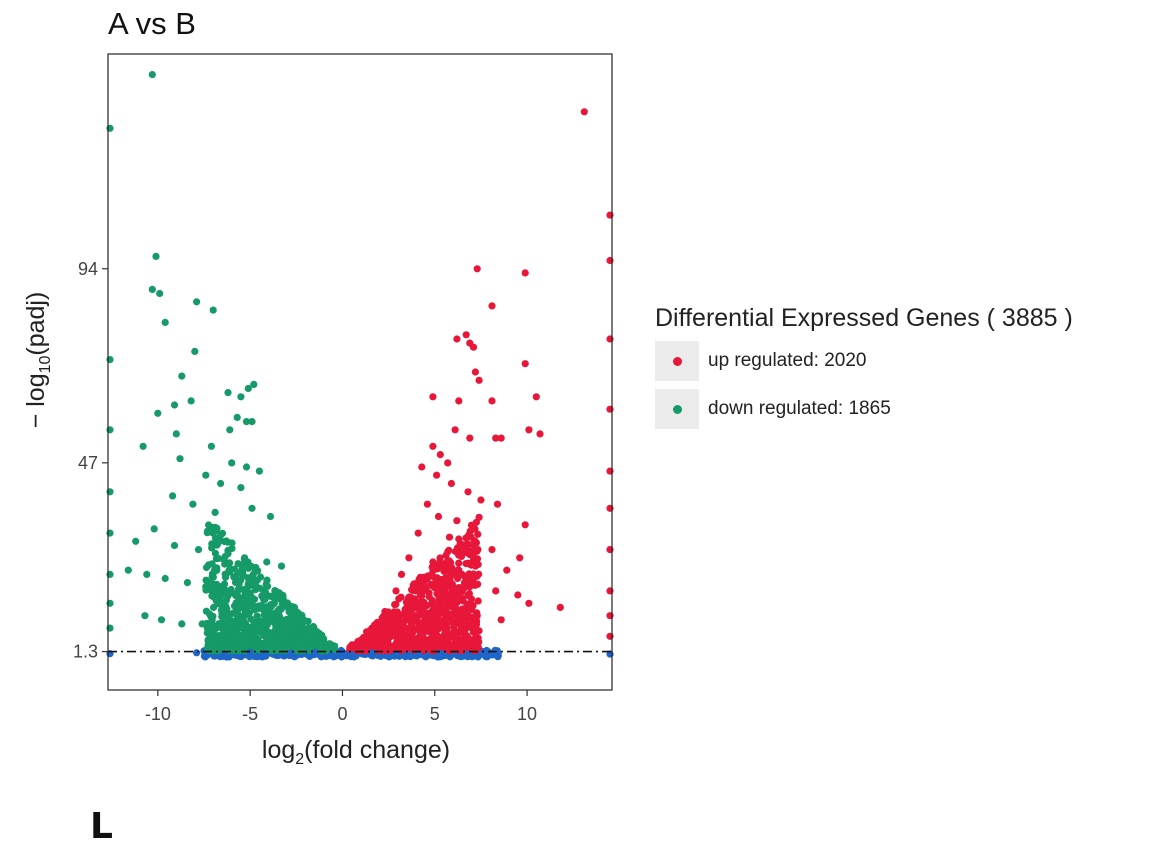  Describe the element at coordinates (435, 714) in the screenshot. I see `x-tick-label: 5` at that location.